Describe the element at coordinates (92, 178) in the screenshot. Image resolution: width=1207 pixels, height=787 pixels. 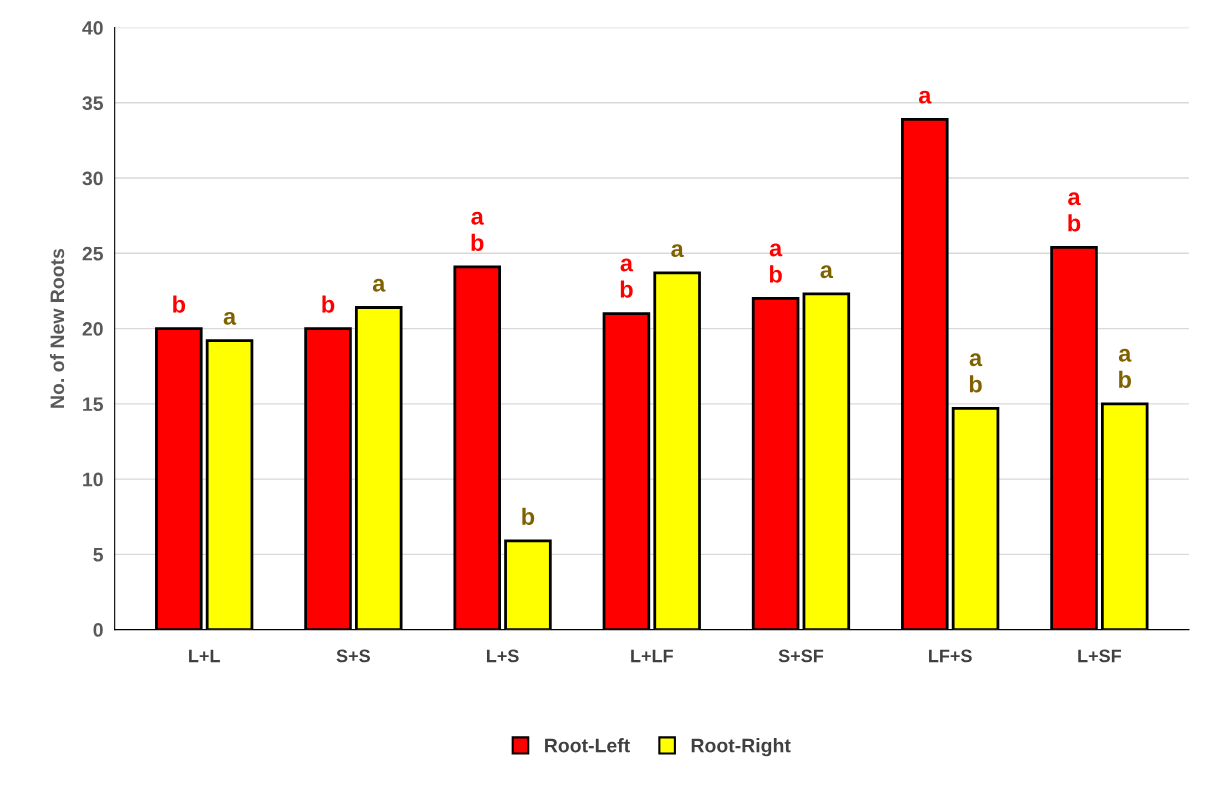
I see `y-tick-label: 30` at that location.